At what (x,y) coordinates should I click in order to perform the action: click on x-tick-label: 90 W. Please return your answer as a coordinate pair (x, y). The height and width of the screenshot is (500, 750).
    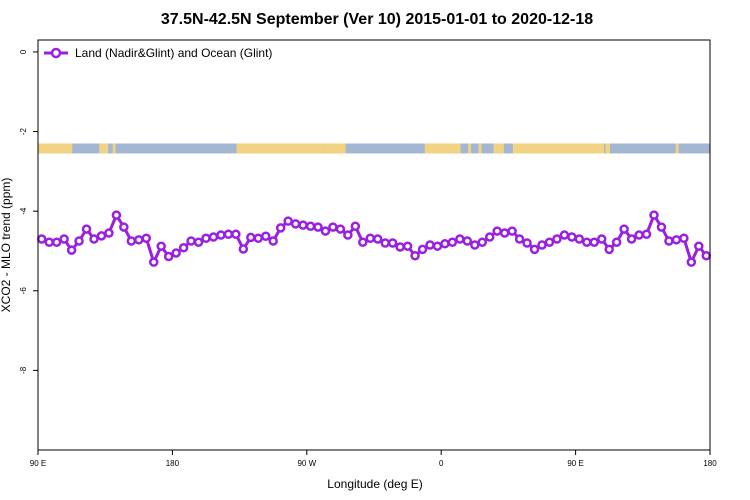
    Looking at the image, I should click on (306, 463).